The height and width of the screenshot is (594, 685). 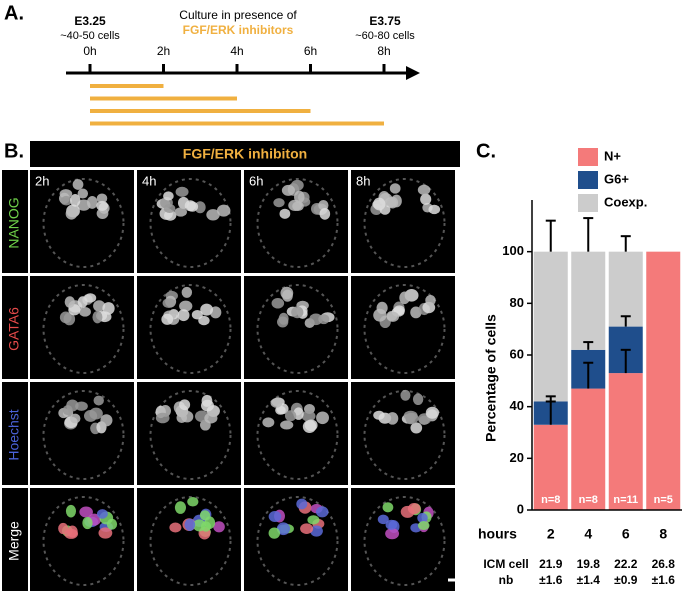 What do you see at coordinates (626, 534) in the screenshot?
I see `x-tick-label: 6` at bounding box center [626, 534].